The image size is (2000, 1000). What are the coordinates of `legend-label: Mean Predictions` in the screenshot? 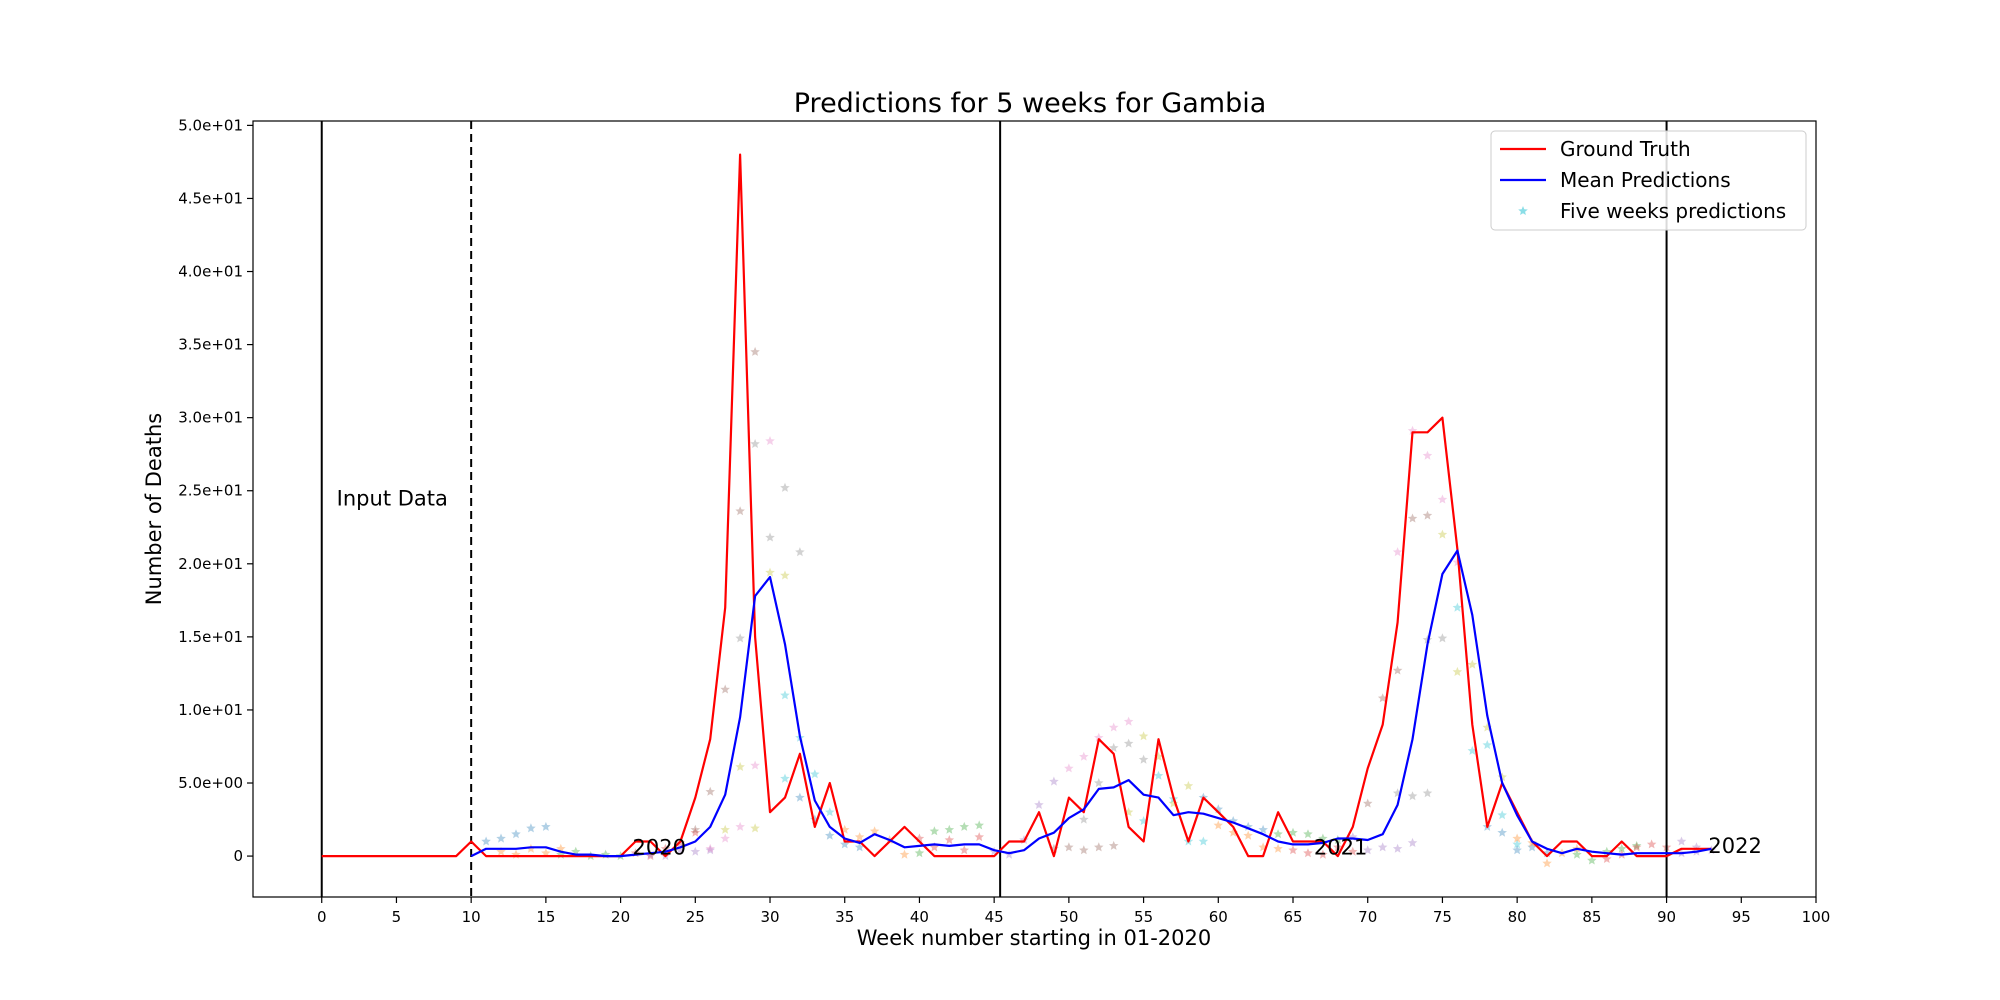 It's located at (1645, 180).